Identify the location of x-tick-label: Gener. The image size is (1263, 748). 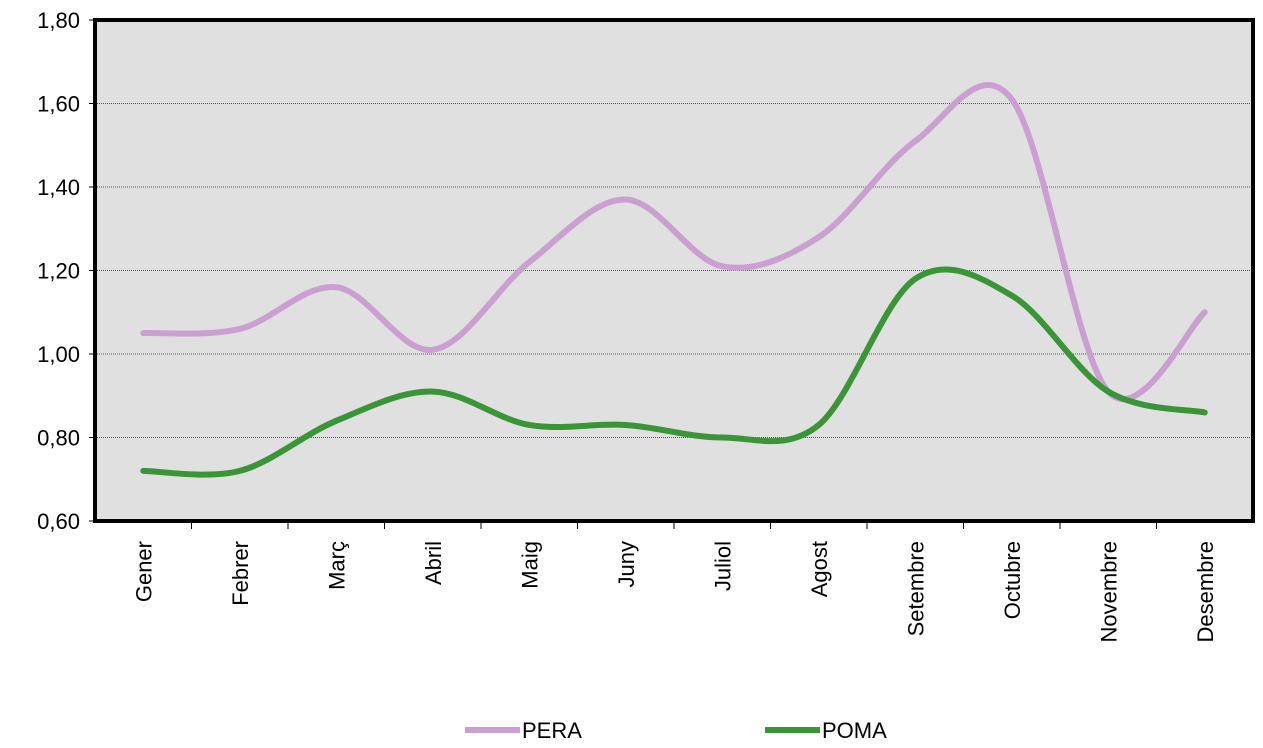
(143, 571).